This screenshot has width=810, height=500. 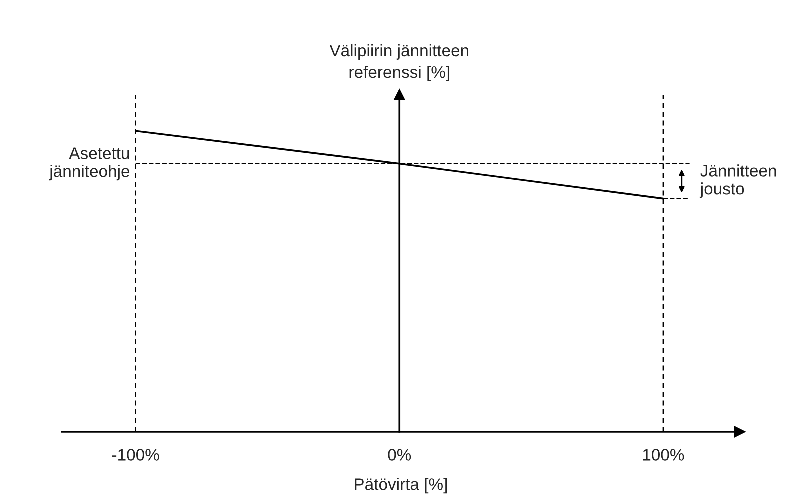 I want to click on x-tick-label: 100%, so click(x=663, y=455).